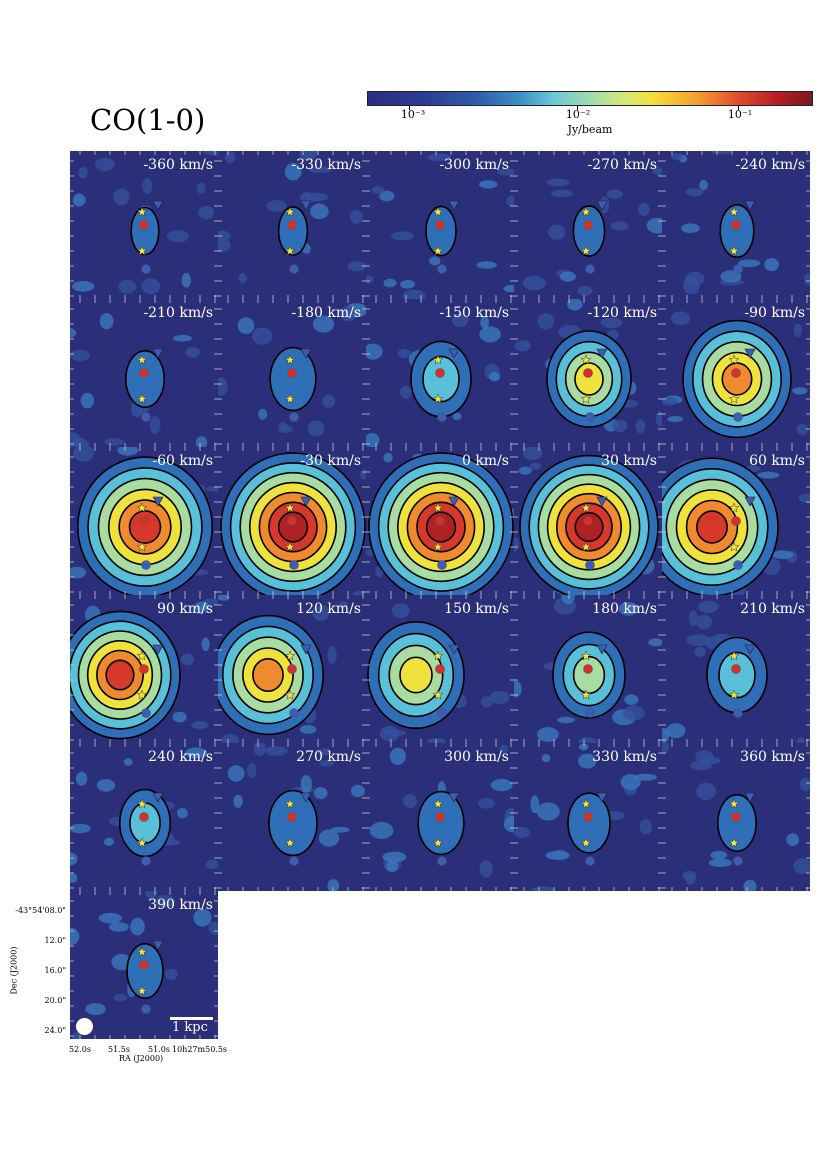 The image size is (817, 1155). I want to click on channel-panel: -120 km/s, so click(588, 373).